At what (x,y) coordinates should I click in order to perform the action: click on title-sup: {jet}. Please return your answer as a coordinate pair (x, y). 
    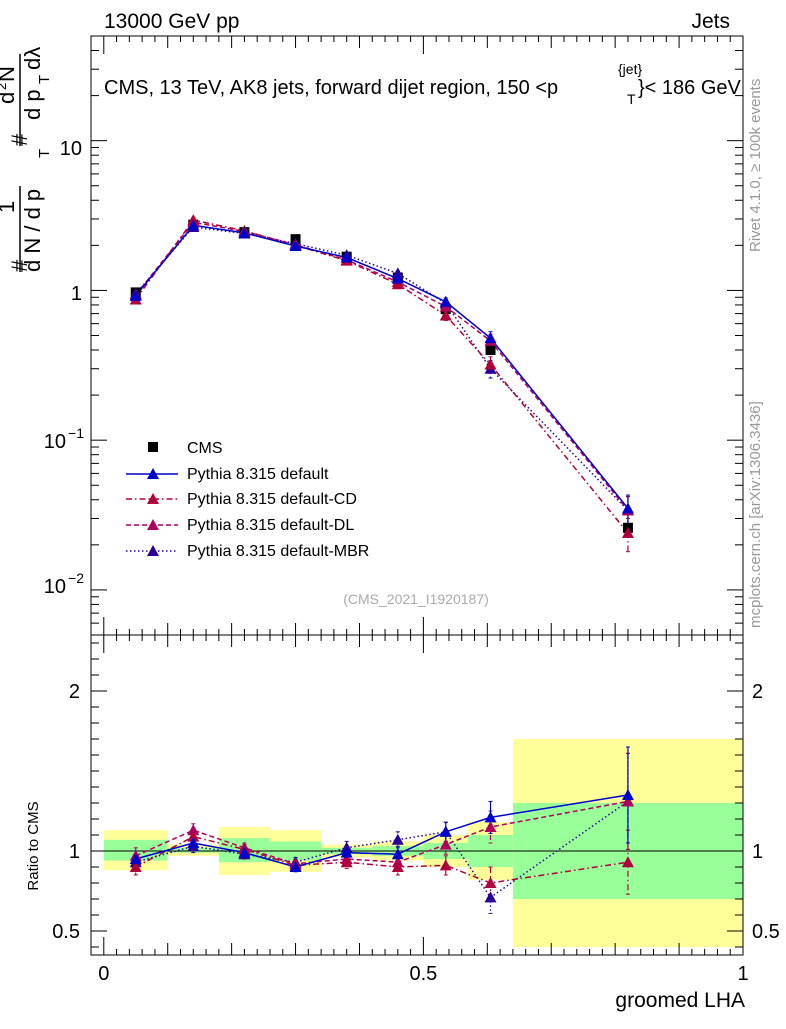
    Looking at the image, I should click on (630, 69).